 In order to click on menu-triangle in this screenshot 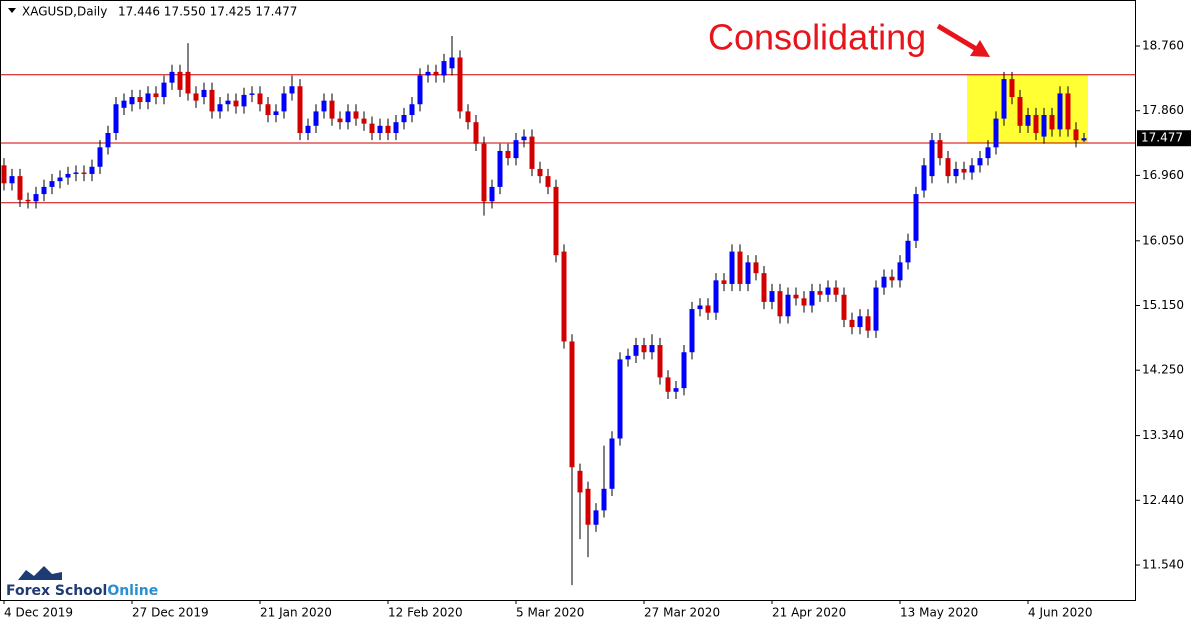, I will do `click(12, 10)`.